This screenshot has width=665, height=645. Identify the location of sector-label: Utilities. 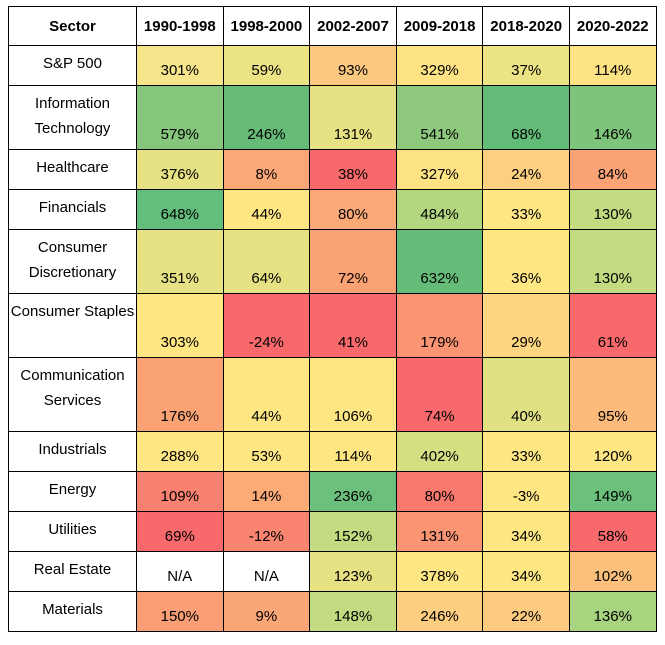
(72, 531).